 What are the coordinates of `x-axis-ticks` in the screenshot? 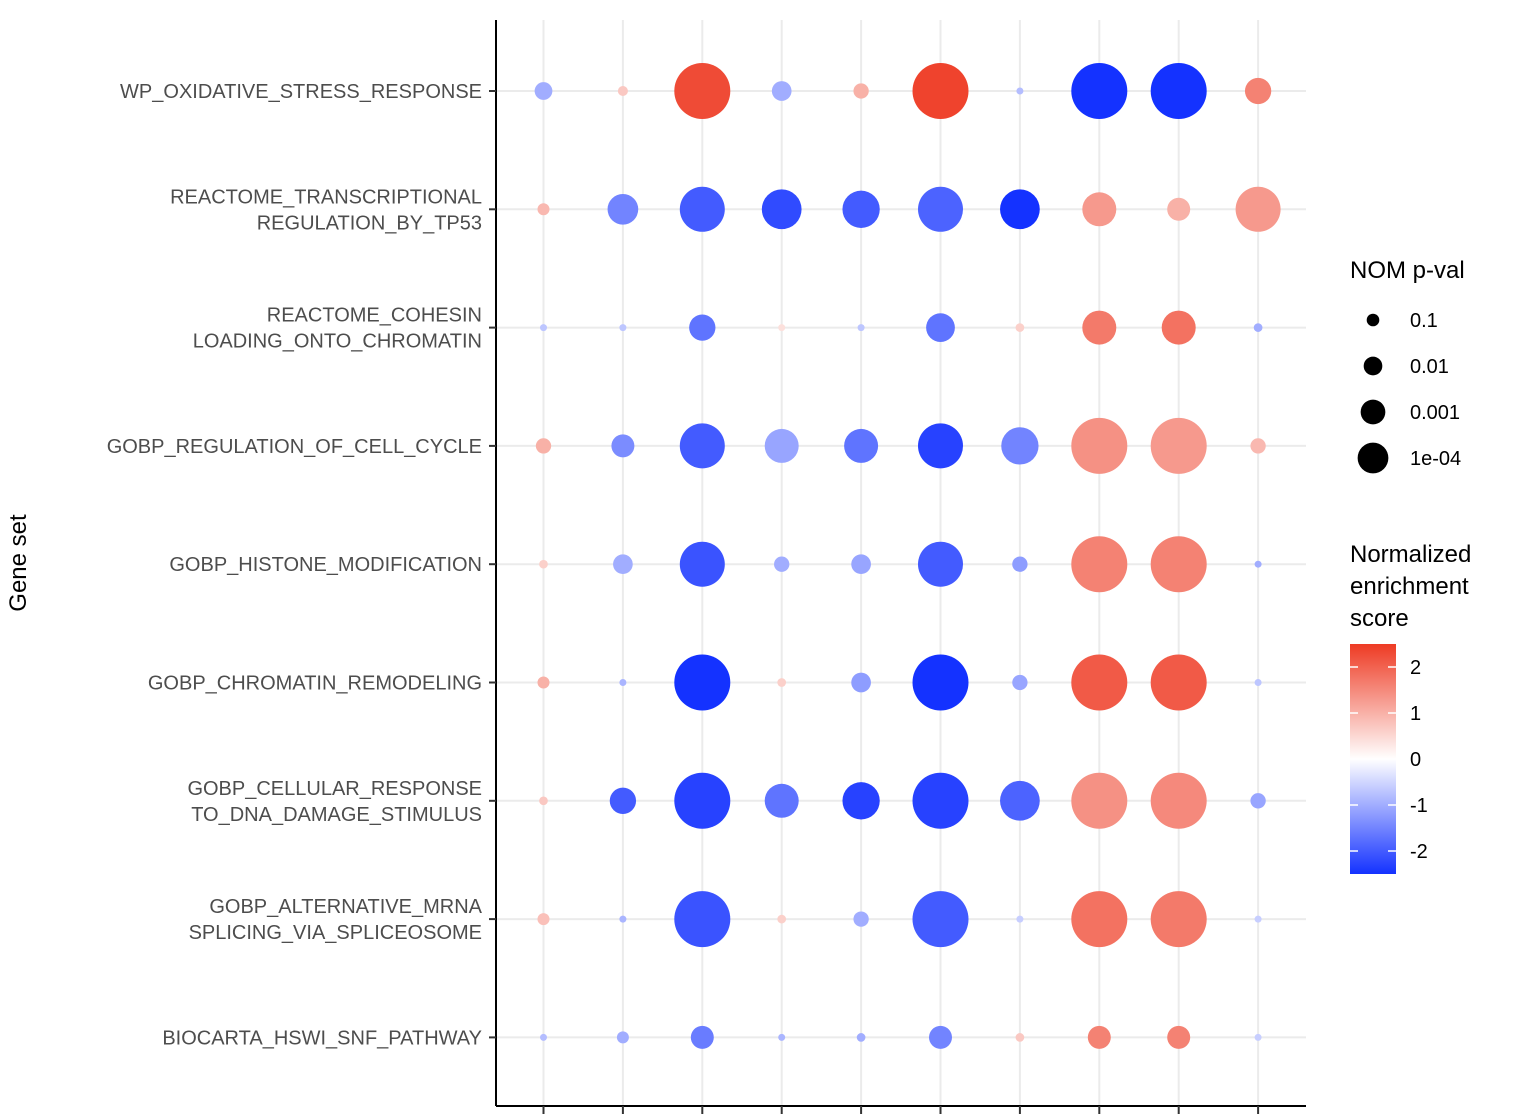 It's located at (901, 1110).